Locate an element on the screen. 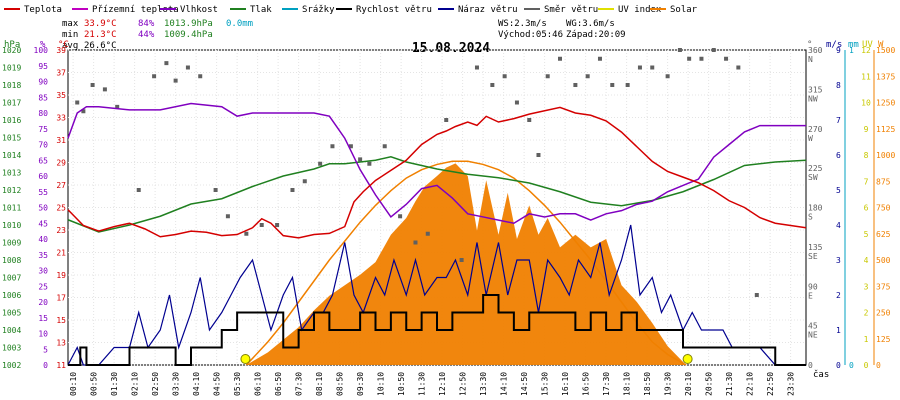 The image size is (900, 400). tick-direction-name: SE is located at coordinates (813, 256).